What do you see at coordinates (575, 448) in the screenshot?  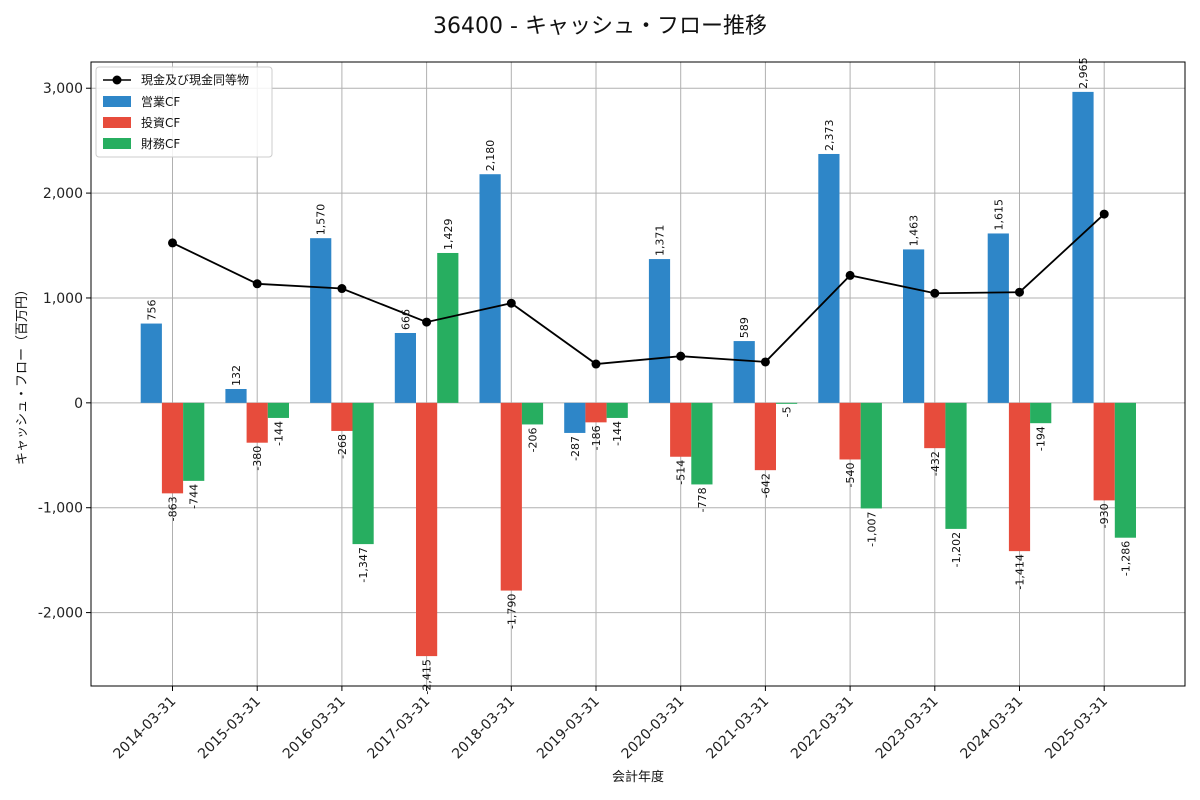 I see `data-label-operating-cf: -287` at bounding box center [575, 448].